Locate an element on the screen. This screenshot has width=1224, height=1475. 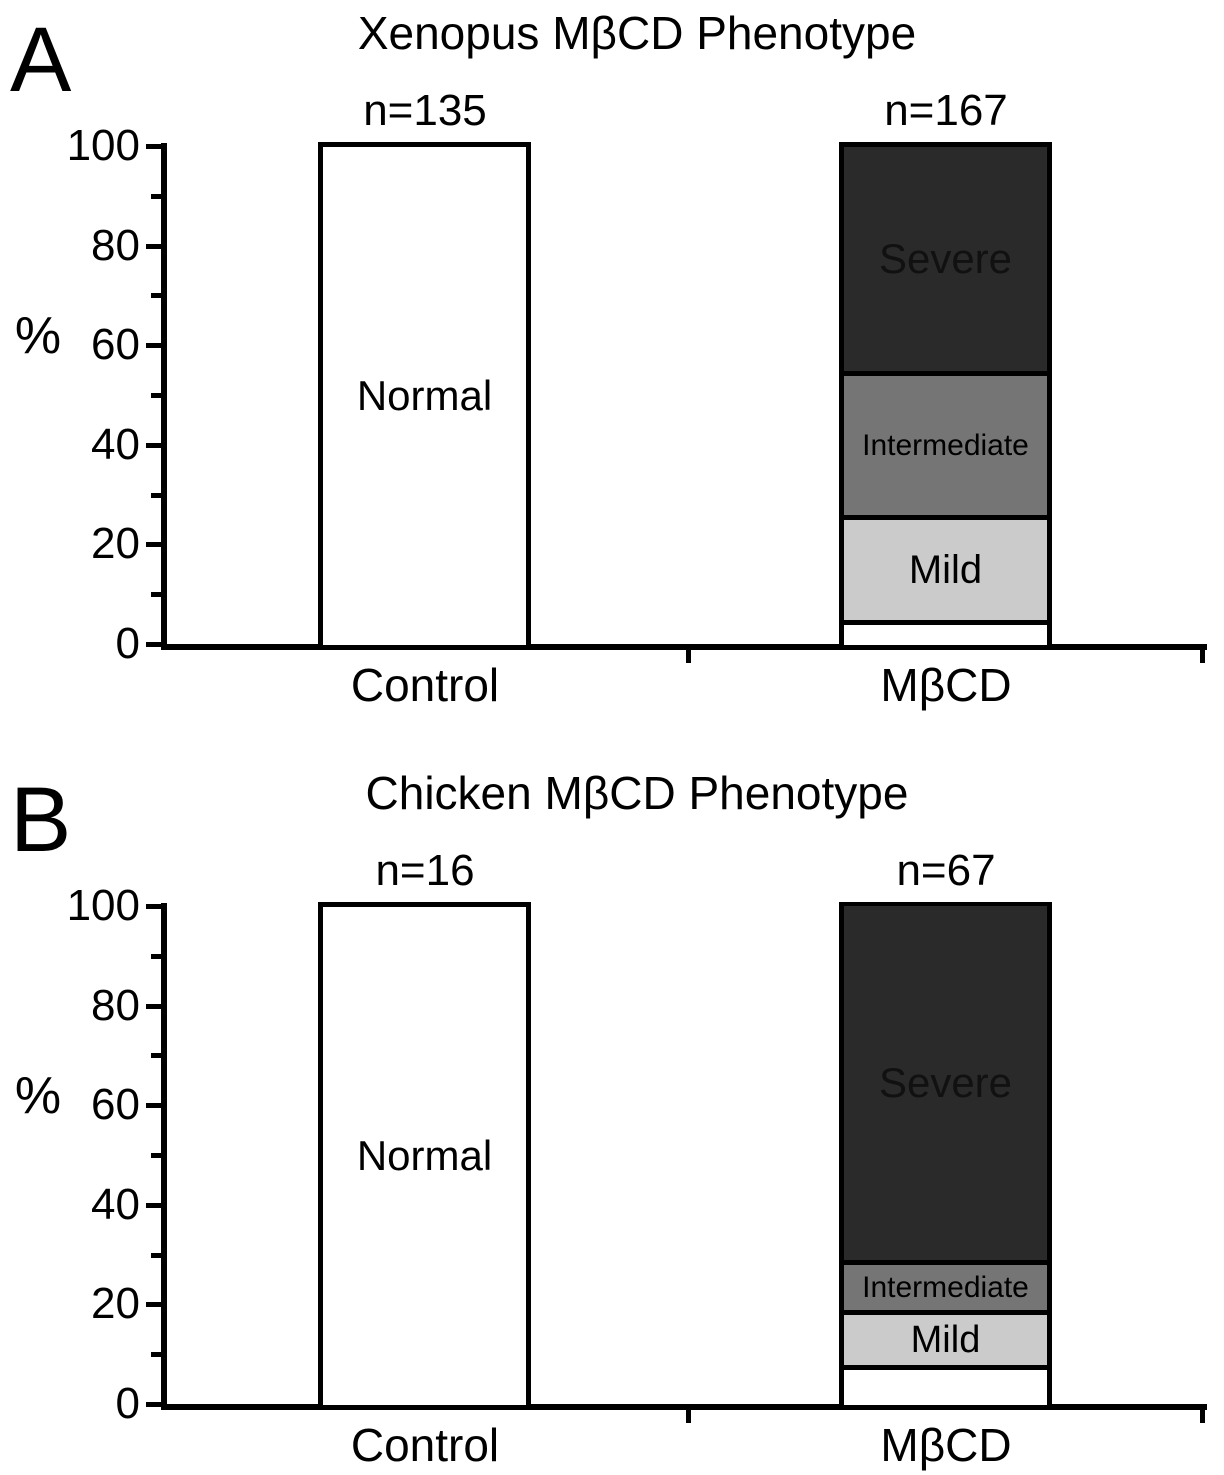
n-label-control: n=135 is located at coordinates (425, 110).